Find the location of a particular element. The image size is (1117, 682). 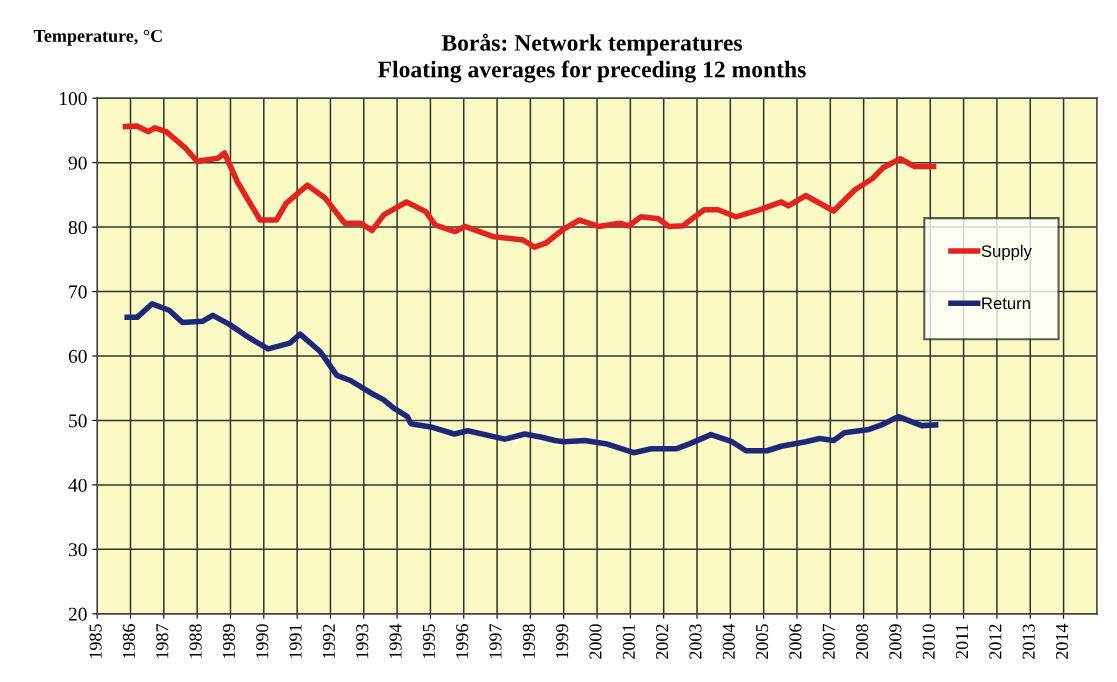

x-tick-label: 1993 is located at coordinates (362, 641).